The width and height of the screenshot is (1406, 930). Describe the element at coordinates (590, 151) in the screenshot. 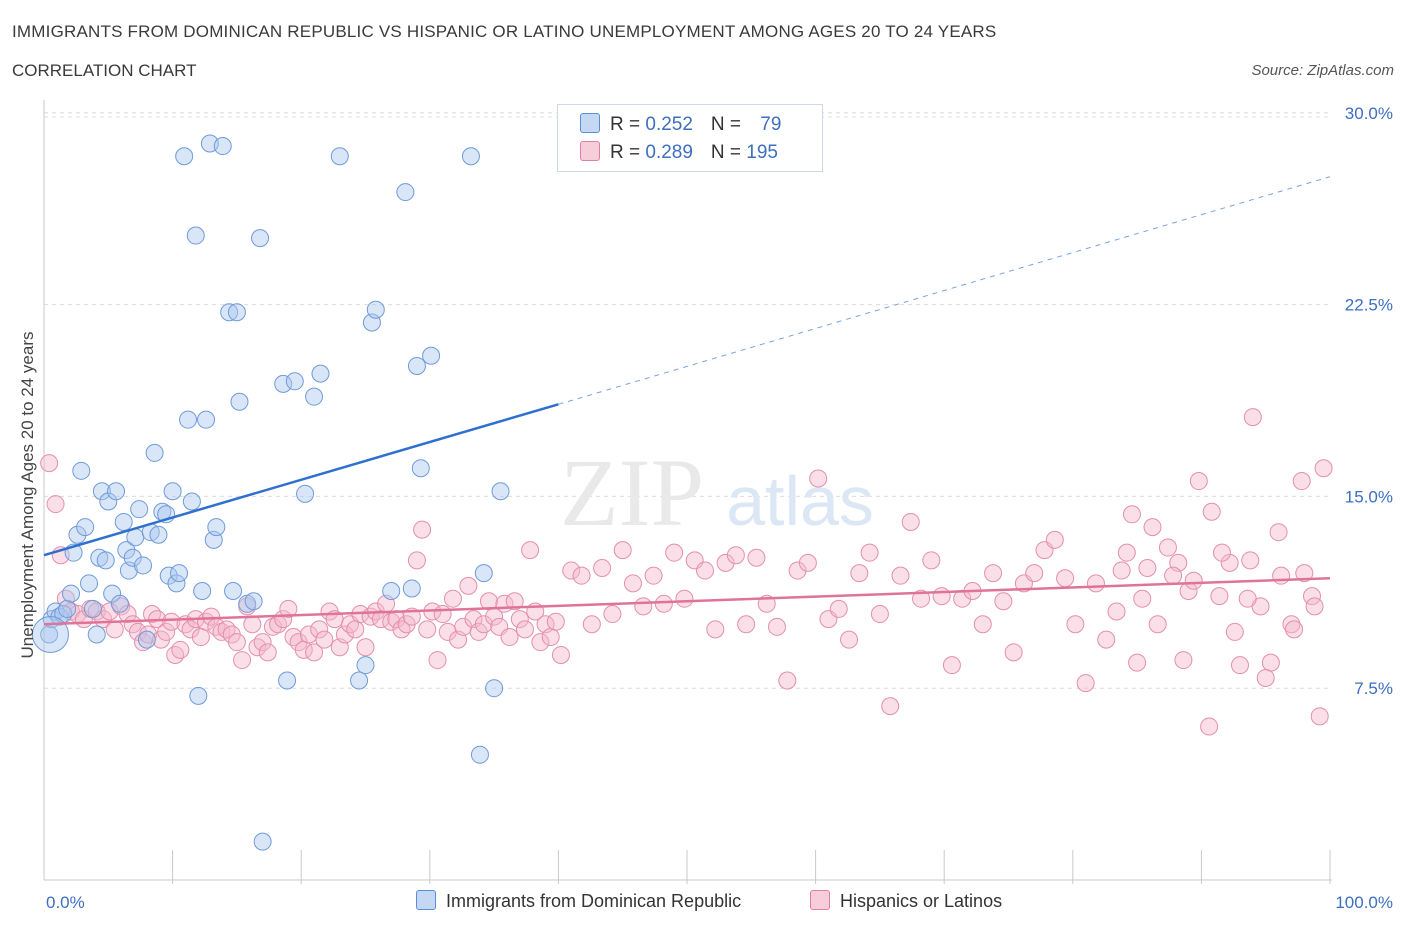

I see `legend-swatch-hispanic` at that location.